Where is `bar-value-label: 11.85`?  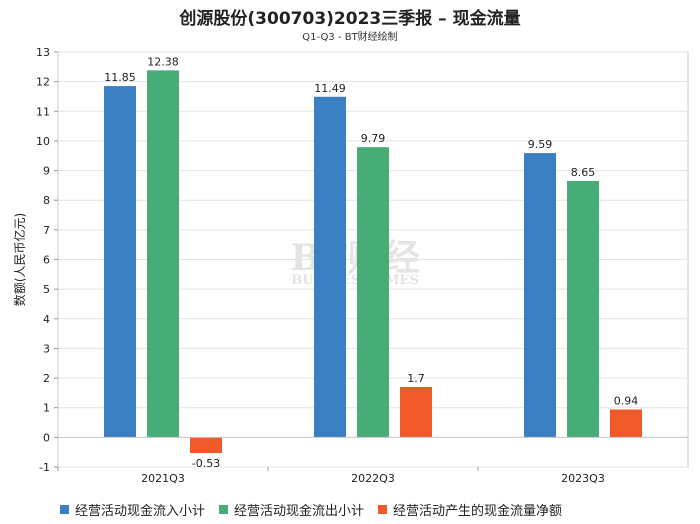
bar-value-label: 11.85 is located at coordinates (120, 77).